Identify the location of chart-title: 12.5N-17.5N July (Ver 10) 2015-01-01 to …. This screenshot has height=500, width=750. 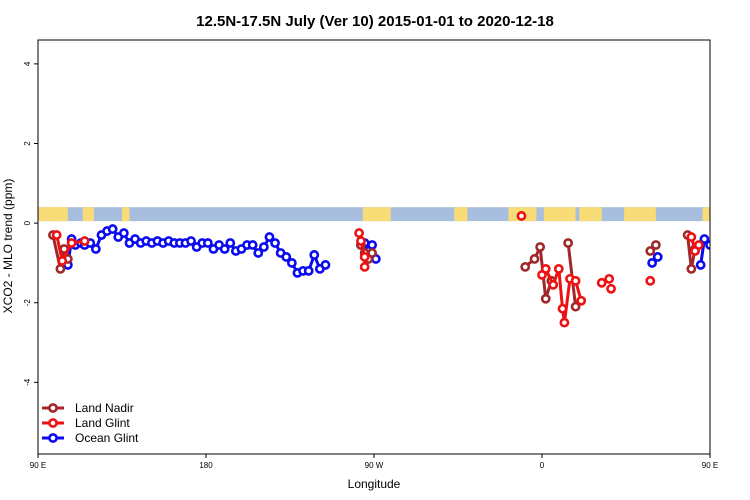
(375, 21).